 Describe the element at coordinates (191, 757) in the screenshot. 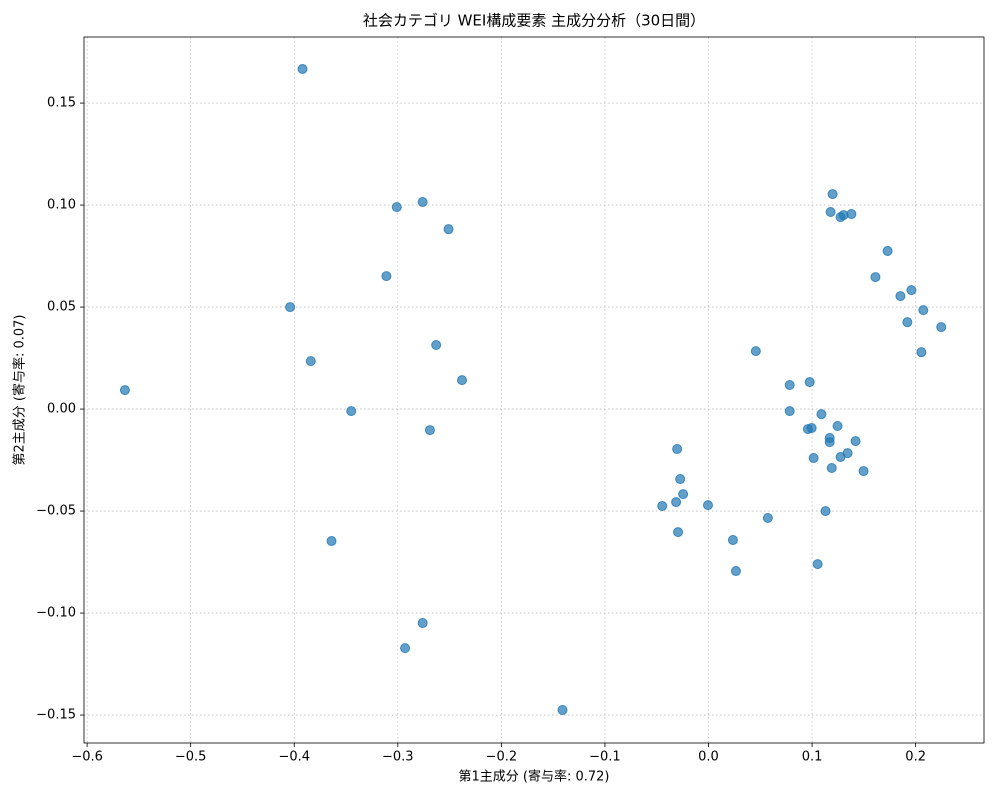

I see `x-tick-label: −0.5` at that location.